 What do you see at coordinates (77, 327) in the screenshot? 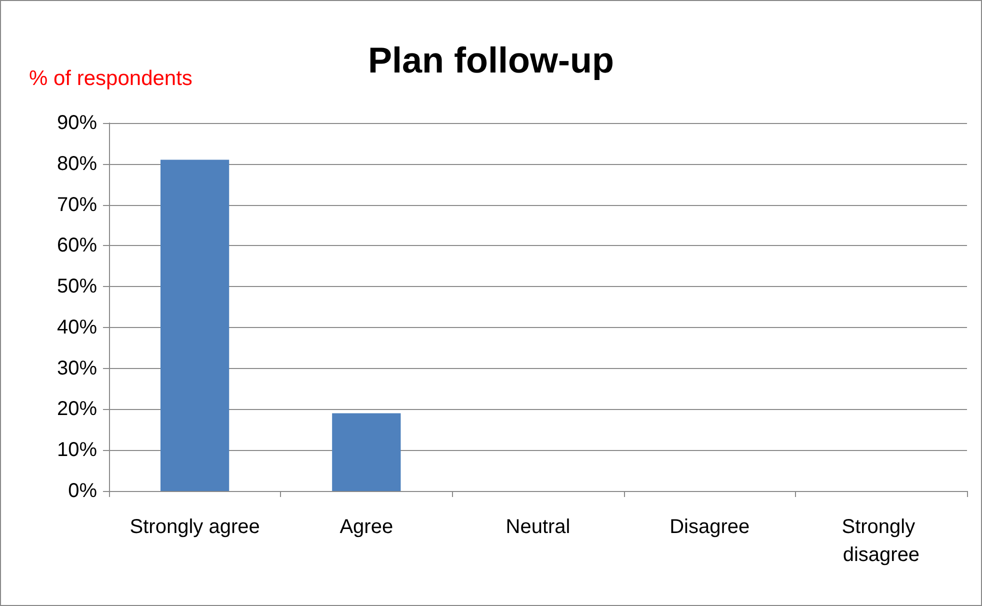
I see `y-tick-label: 40%` at bounding box center [77, 327].